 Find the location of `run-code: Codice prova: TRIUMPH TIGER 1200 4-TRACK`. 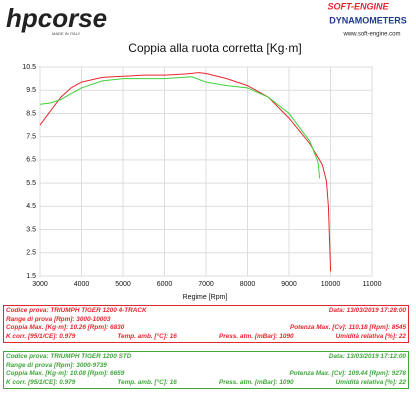

run-code: Codice prova: TRIUMPH TIGER 1200 4-TRACK is located at coordinates (76, 310).